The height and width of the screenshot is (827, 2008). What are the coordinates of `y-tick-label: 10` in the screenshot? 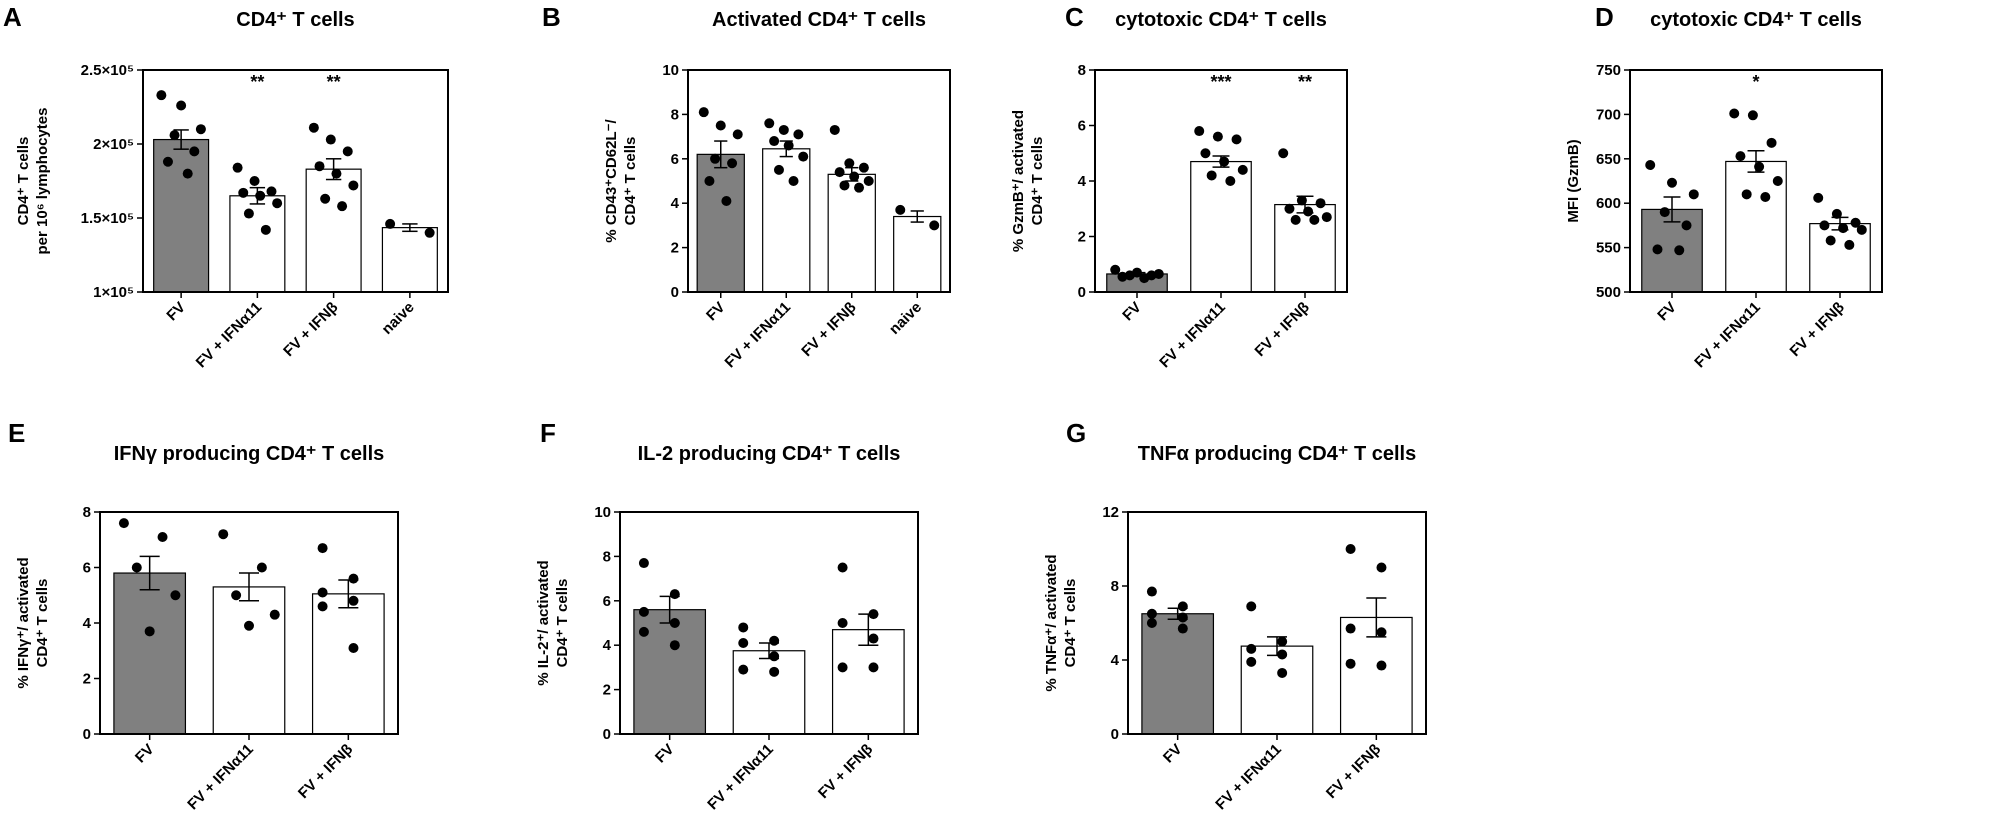 It's located at (670, 70).